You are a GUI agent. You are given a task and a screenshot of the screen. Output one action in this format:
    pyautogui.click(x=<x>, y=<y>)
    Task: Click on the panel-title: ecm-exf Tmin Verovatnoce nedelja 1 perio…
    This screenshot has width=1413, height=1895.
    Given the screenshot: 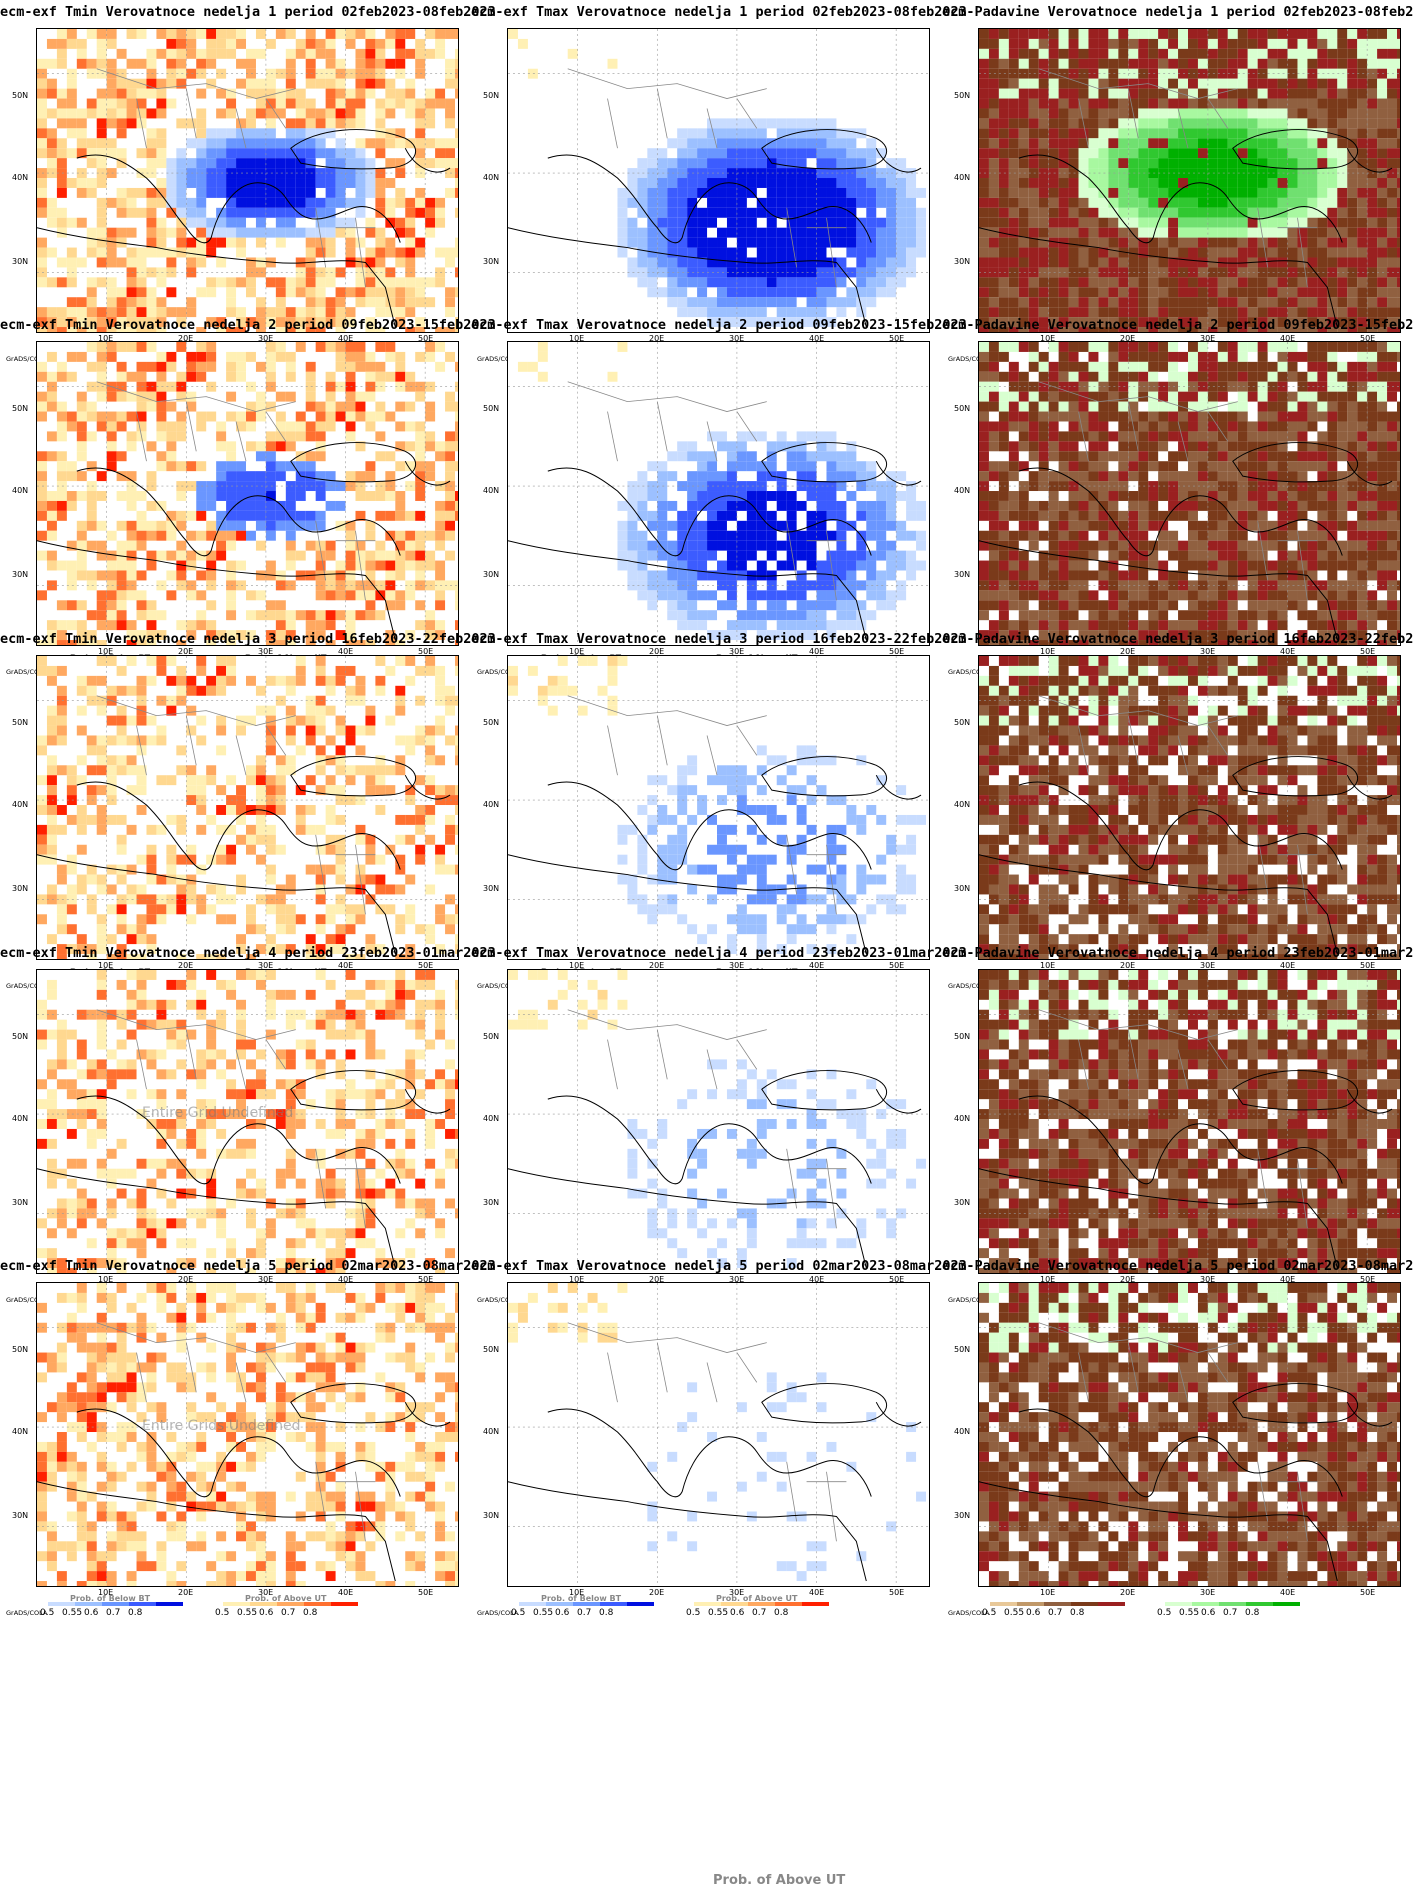 What is the action you would take?
    pyautogui.click(x=248, y=12)
    